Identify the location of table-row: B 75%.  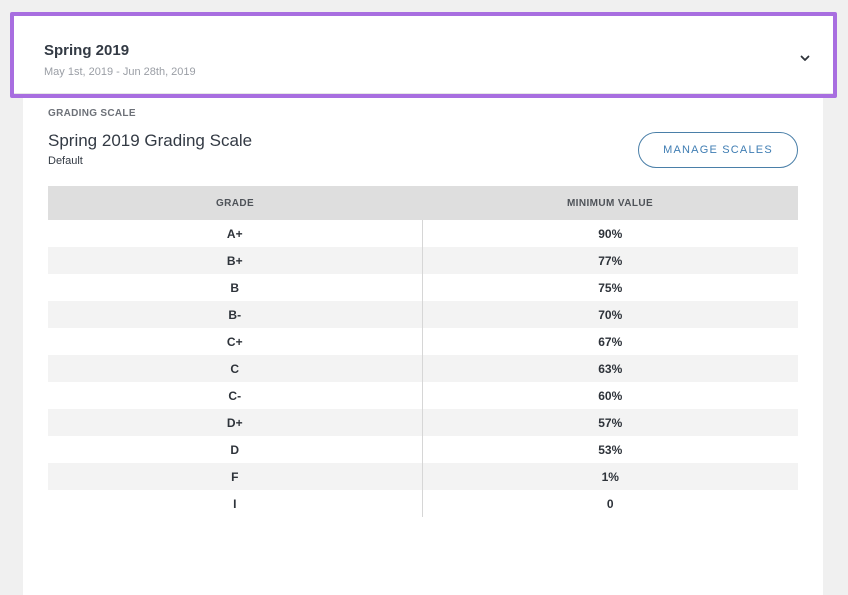
(423, 287).